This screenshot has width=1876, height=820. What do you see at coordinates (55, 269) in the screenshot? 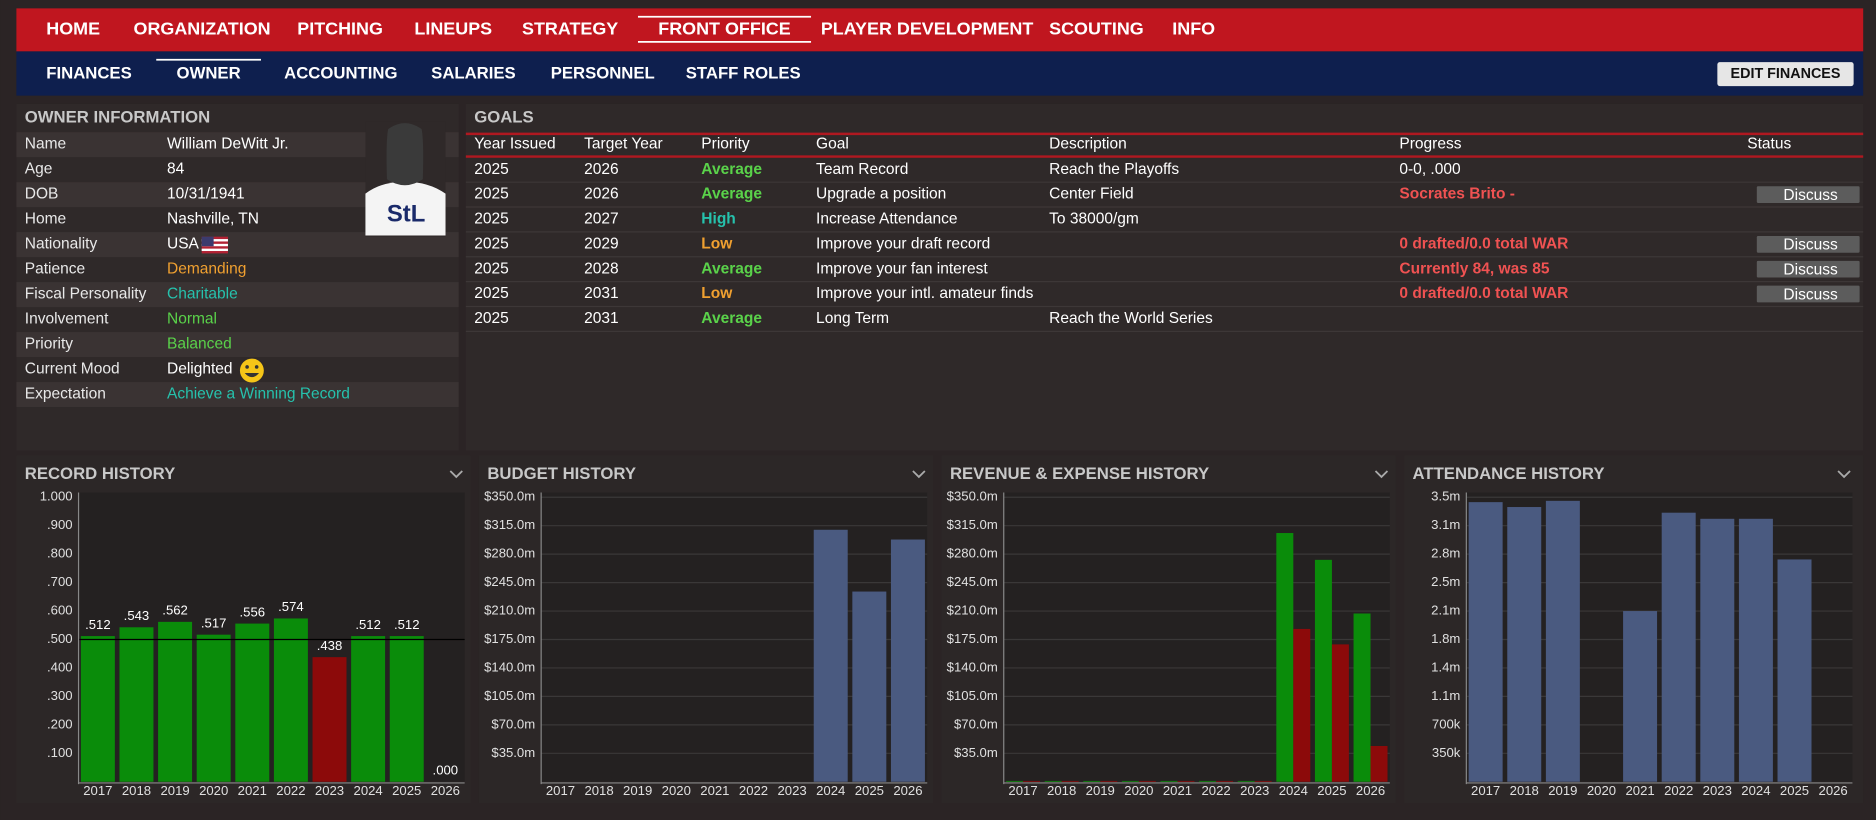
I see `owner-label: Patience` at bounding box center [55, 269].